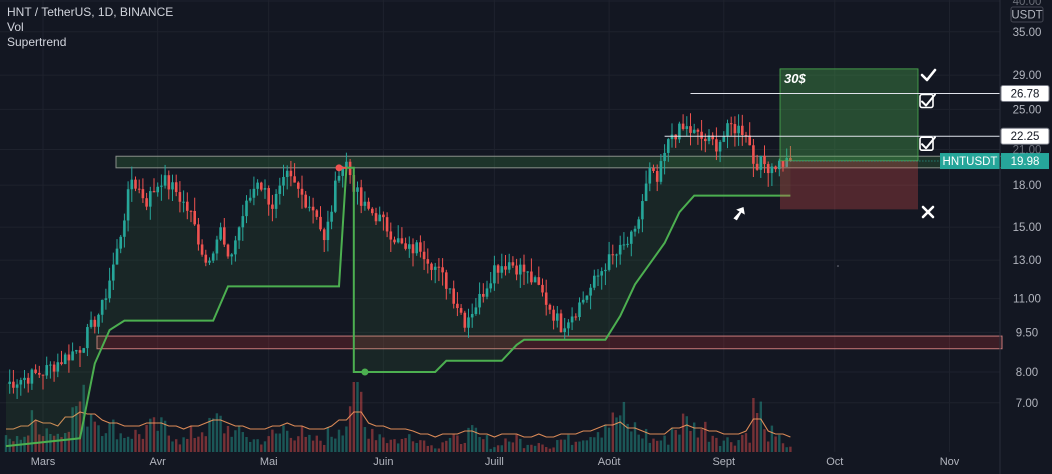 This screenshot has width=1052, height=474. I want to click on volume-ma-line, so click(398, 424).